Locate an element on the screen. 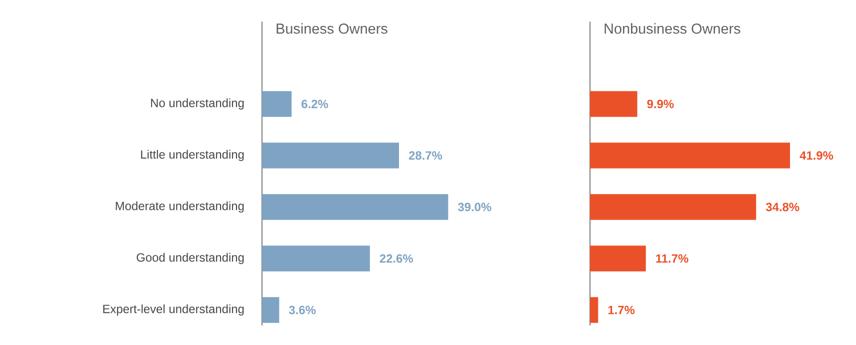 The height and width of the screenshot is (345, 856). y-tick-label: Good understanding is located at coordinates (190, 258).